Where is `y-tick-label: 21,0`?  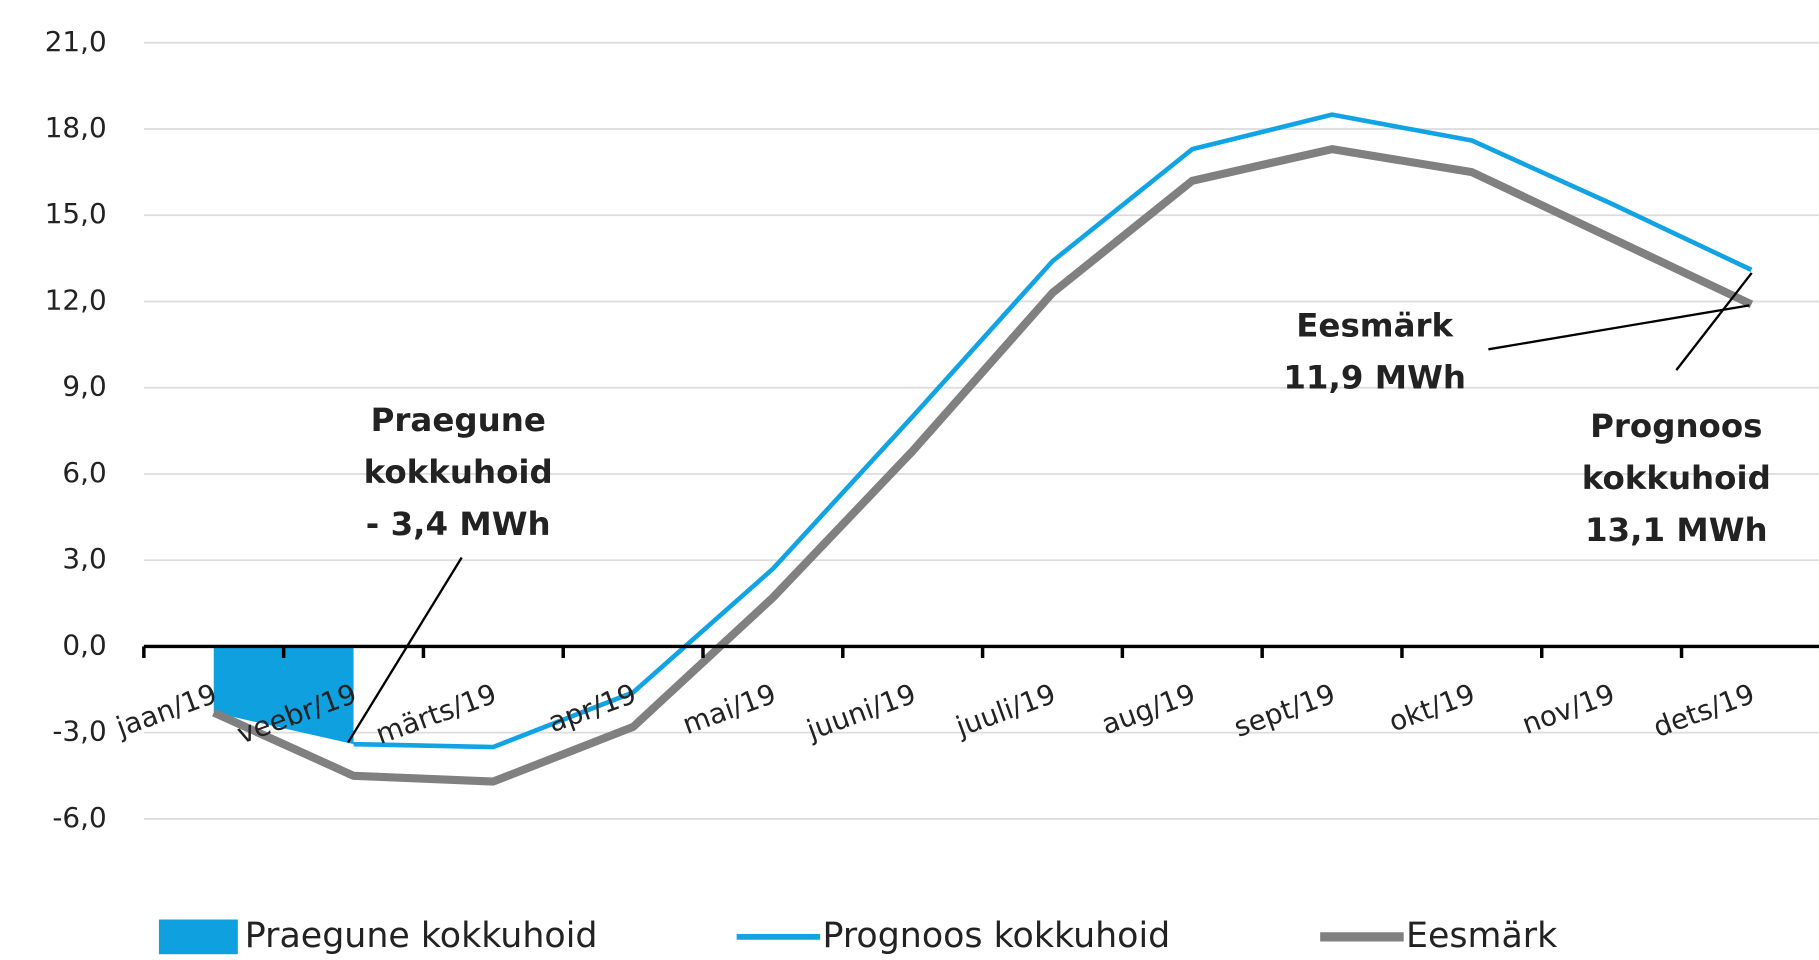 y-tick-label: 21,0 is located at coordinates (76, 41).